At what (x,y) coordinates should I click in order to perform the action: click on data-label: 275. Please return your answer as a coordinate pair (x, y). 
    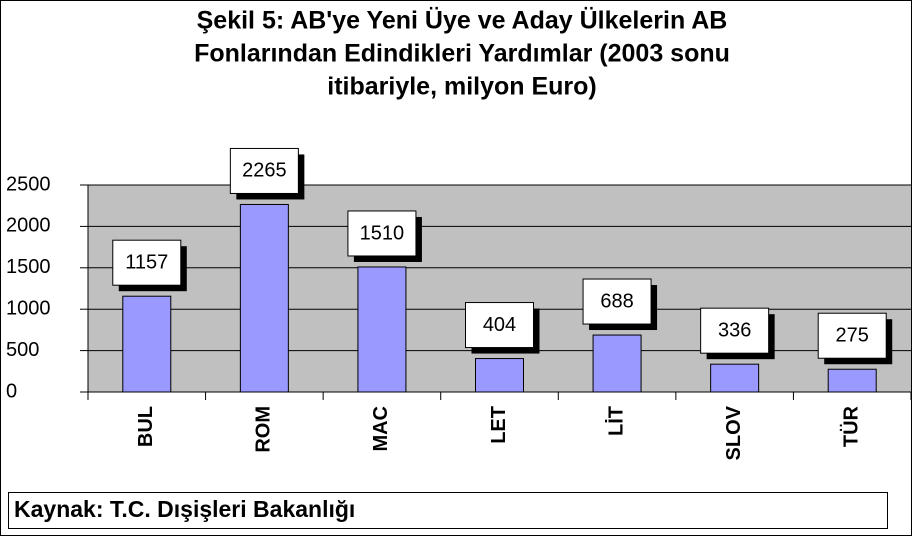
    Looking at the image, I should click on (852, 336).